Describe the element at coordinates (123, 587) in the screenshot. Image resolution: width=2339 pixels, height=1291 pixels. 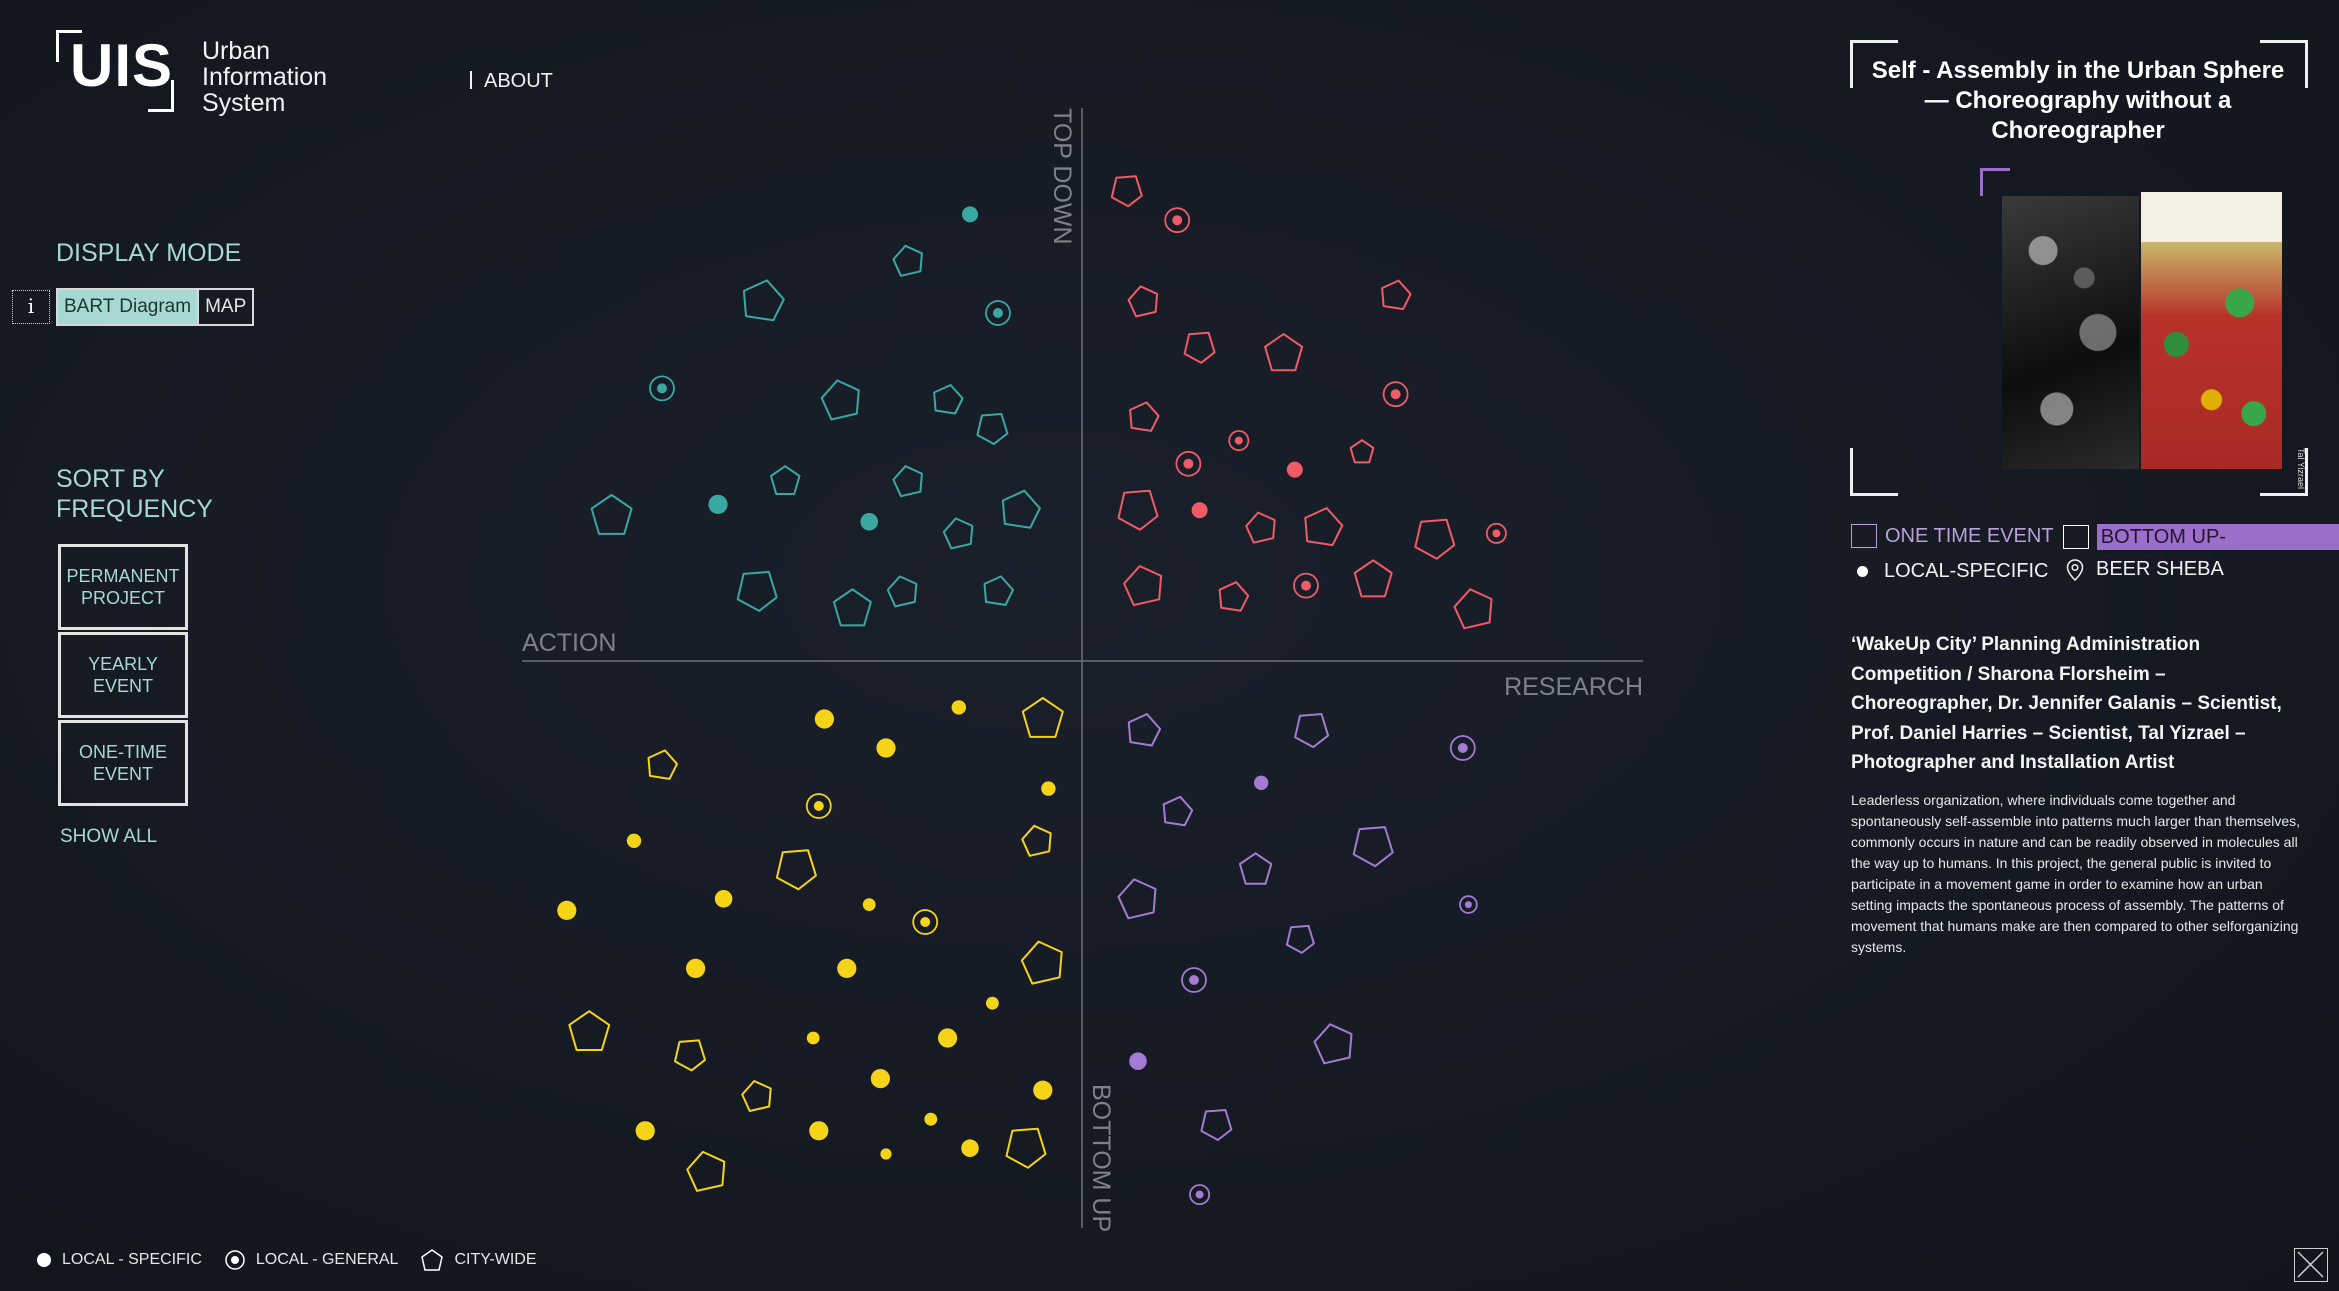
I see `filter-permanent-project: PERMANENT PROJECT` at that location.